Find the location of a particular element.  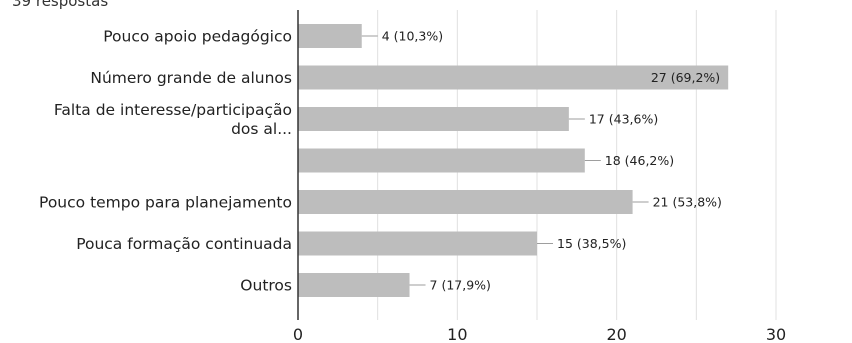

data-label: 7 (17,9%) is located at coordinates (460, 285).